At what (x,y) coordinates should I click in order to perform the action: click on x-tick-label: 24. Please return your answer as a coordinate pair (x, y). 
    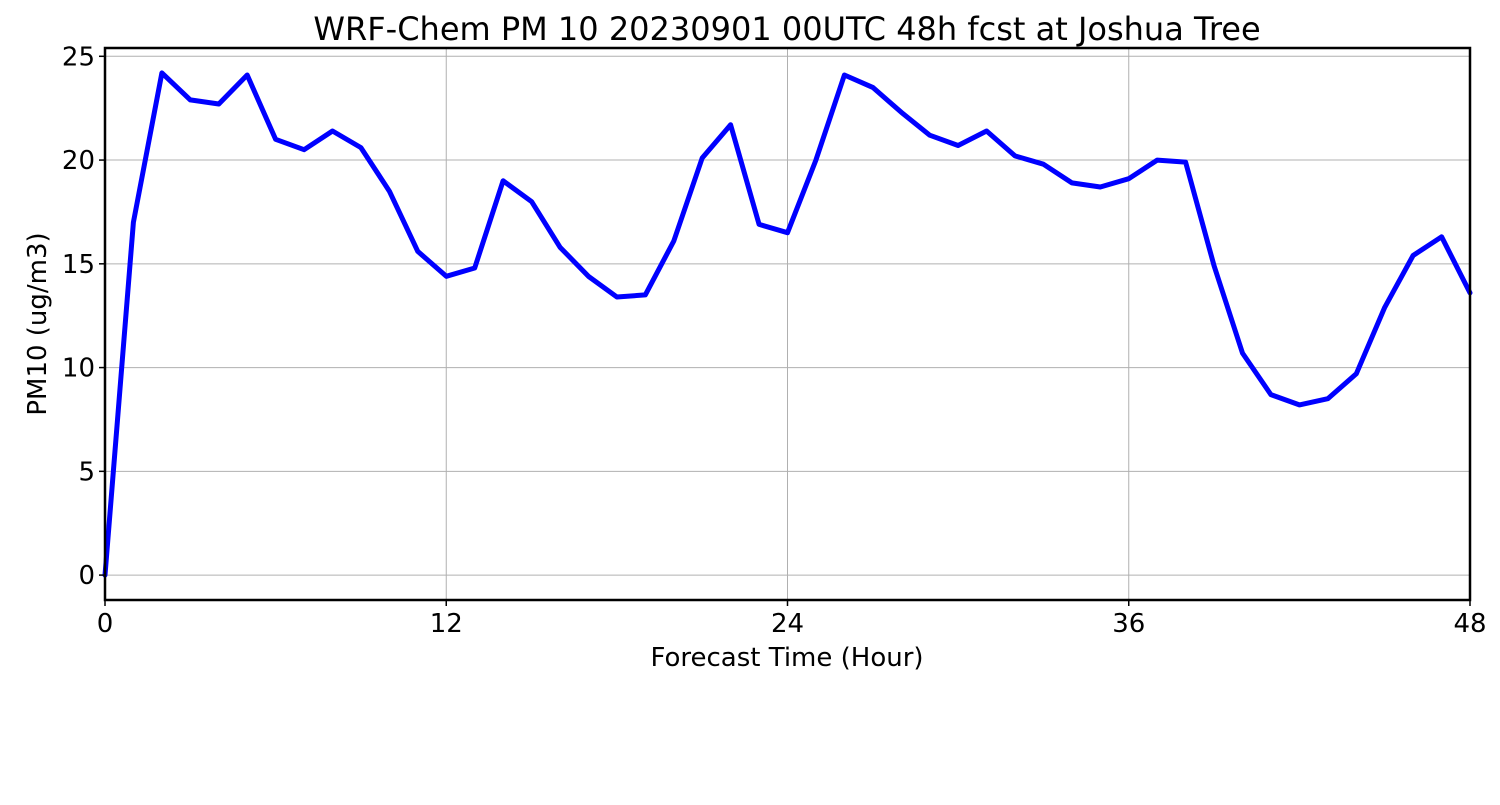
    Looking at the image, I should click on (787, 624).